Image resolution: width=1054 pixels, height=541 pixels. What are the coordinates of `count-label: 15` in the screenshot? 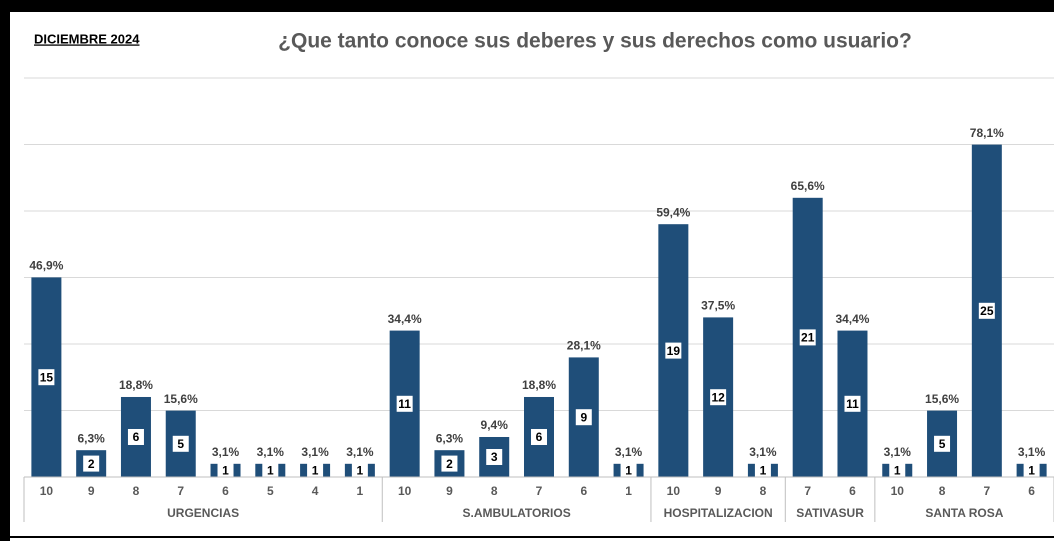 It's located at (47, 377).